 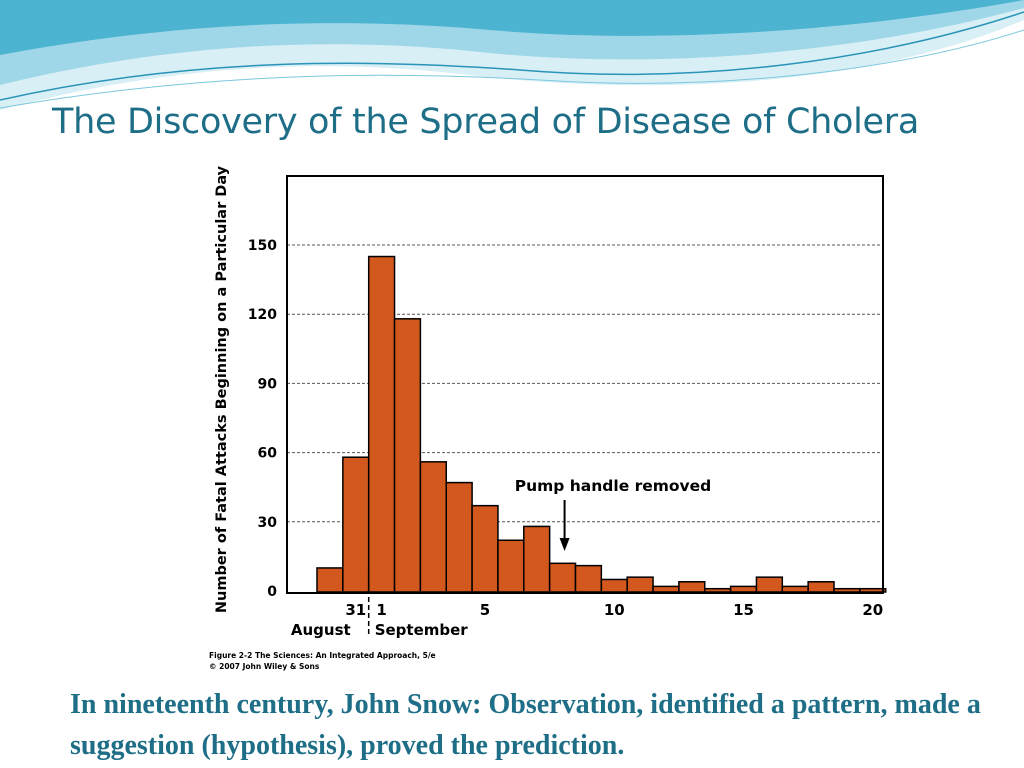 I want to click on annotation-arrow-head, so click(x=564, y=544).